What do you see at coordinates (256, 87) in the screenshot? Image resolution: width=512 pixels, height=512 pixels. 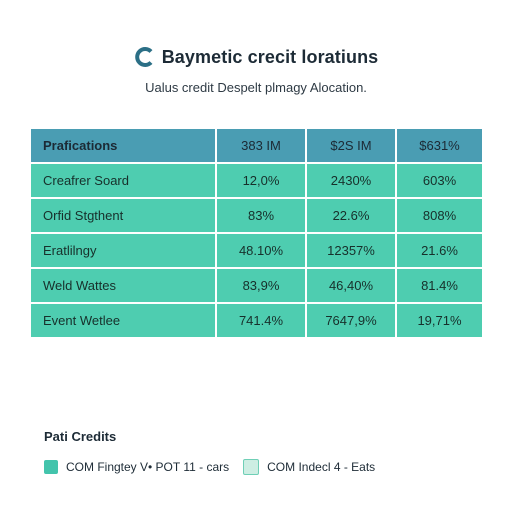 I see `page-subtitle: Ualus credit Despelt plmagy Alocation.` at bounding box center [256, 87].